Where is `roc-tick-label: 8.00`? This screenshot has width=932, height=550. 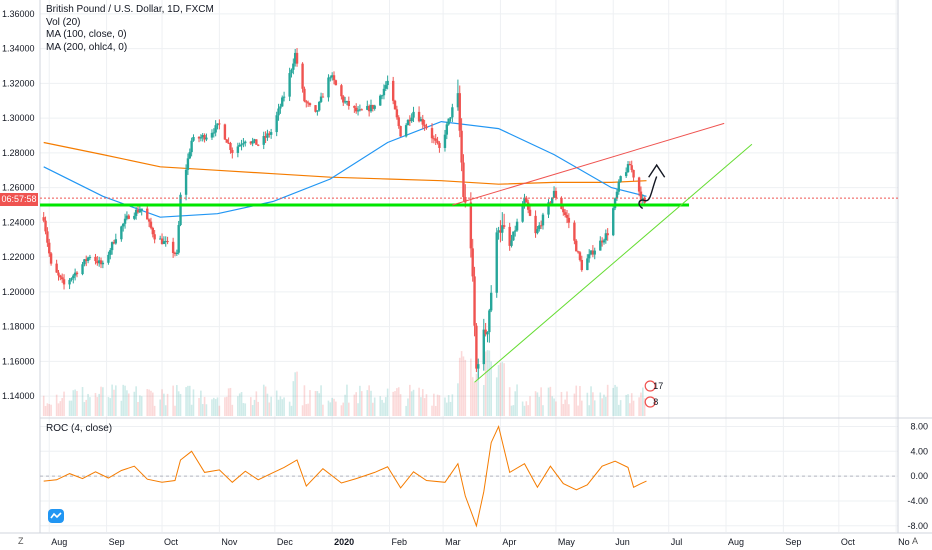 roc-tick-label: 8.00 is located at coordinates (919, 426).